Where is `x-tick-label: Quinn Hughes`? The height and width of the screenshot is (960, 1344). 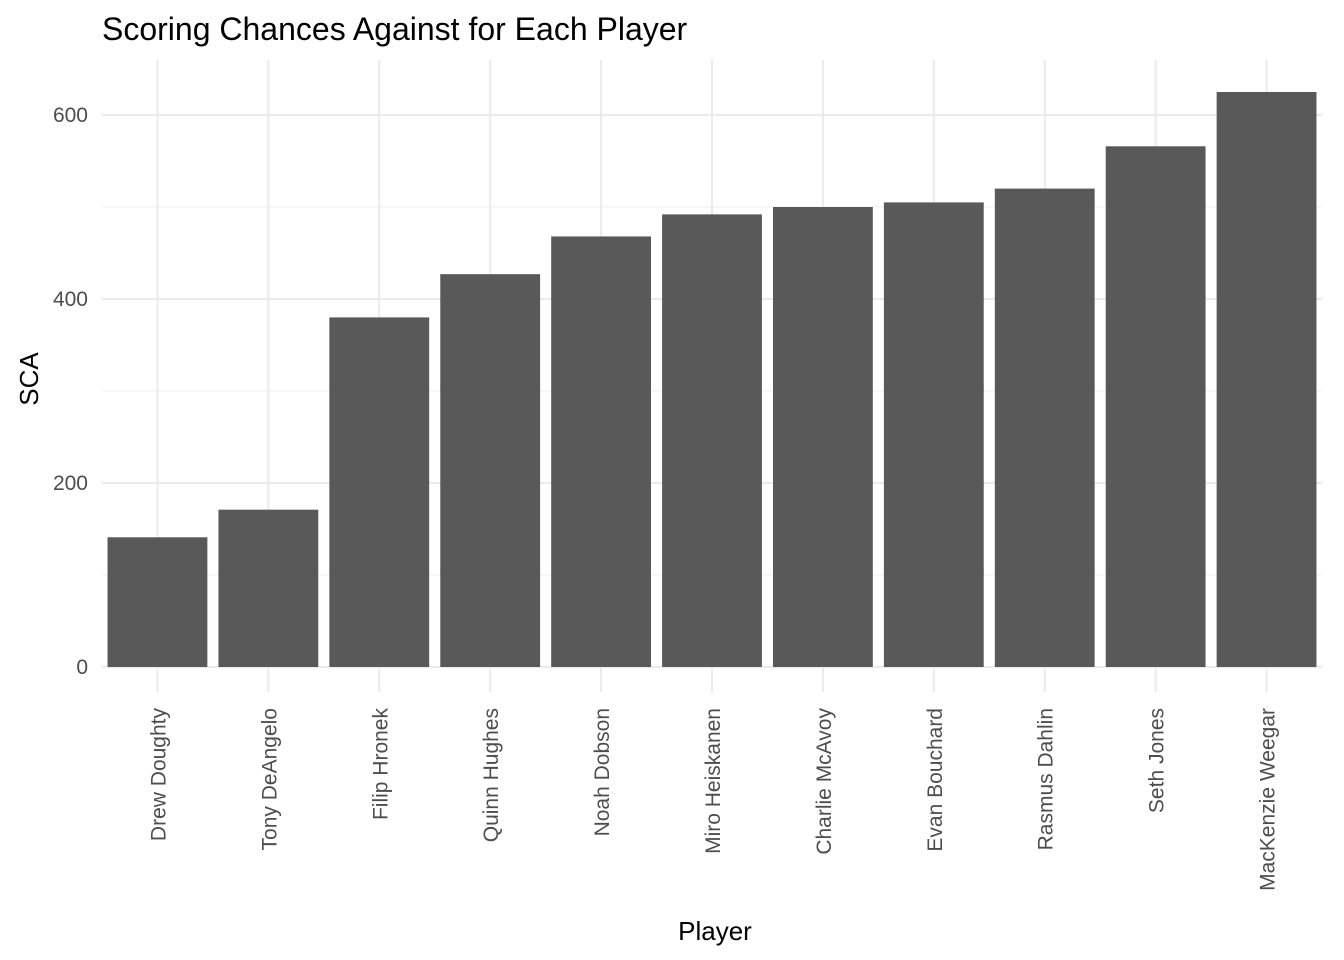
x-tick-label: Quinn Hughes is located at coordinates (491, 775).